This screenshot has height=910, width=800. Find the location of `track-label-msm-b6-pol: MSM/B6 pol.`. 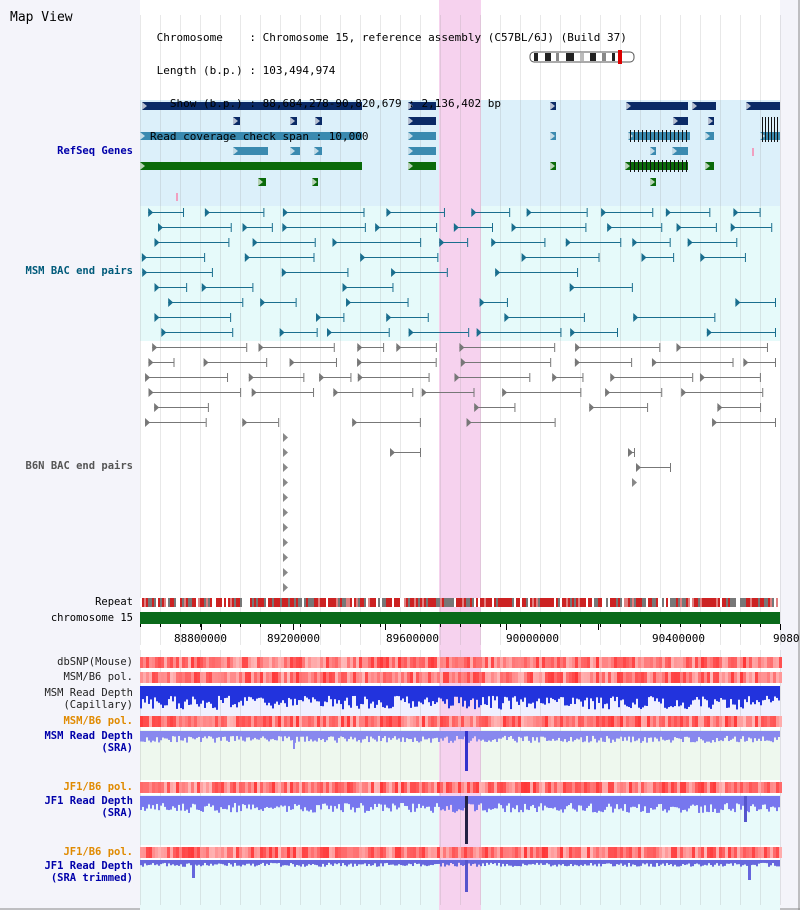

track-label-msm-b6-pol: MSM/B6 pol. is located at coordinates (98, 677).